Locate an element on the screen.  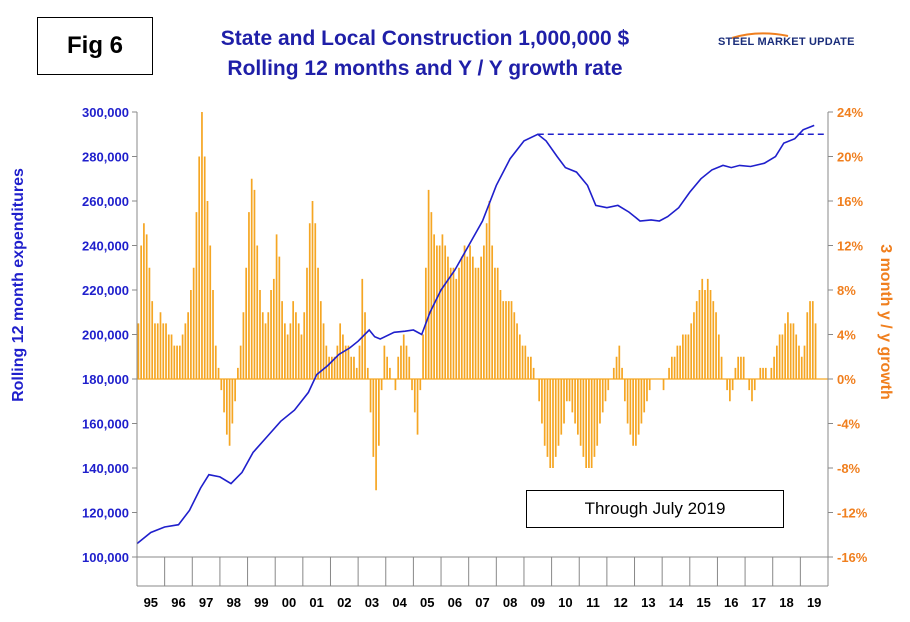
x-tick-label: 02 is located at coordinates (344, 602).